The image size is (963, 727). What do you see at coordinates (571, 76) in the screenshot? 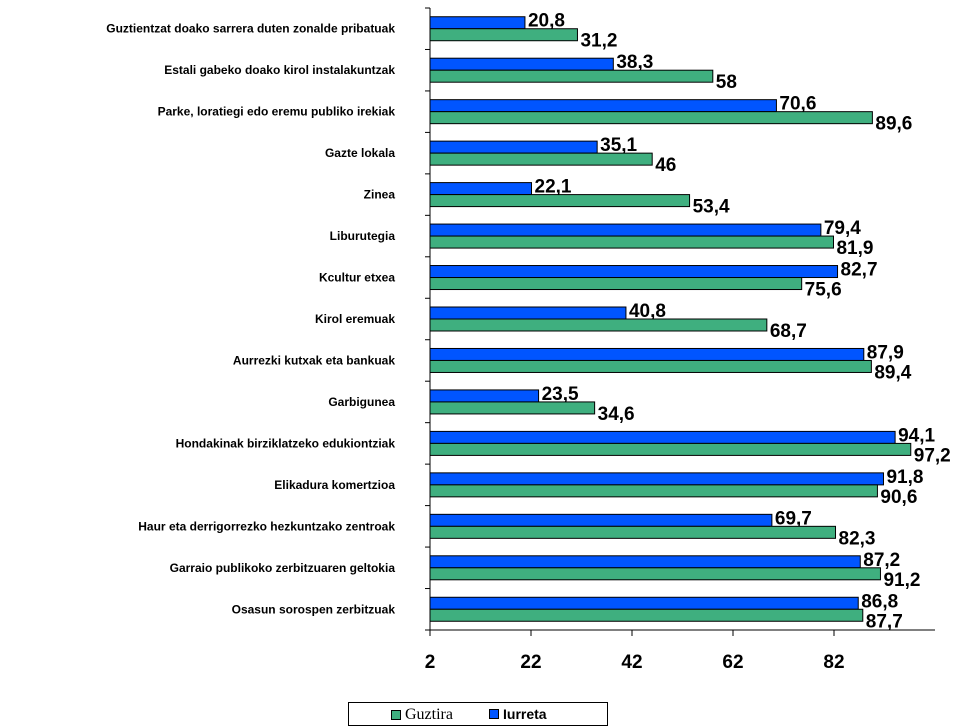
I see `bar-guztira-estali-gabeko-doako-kirol-instalakuntzak` at bounding box center [571, 76].